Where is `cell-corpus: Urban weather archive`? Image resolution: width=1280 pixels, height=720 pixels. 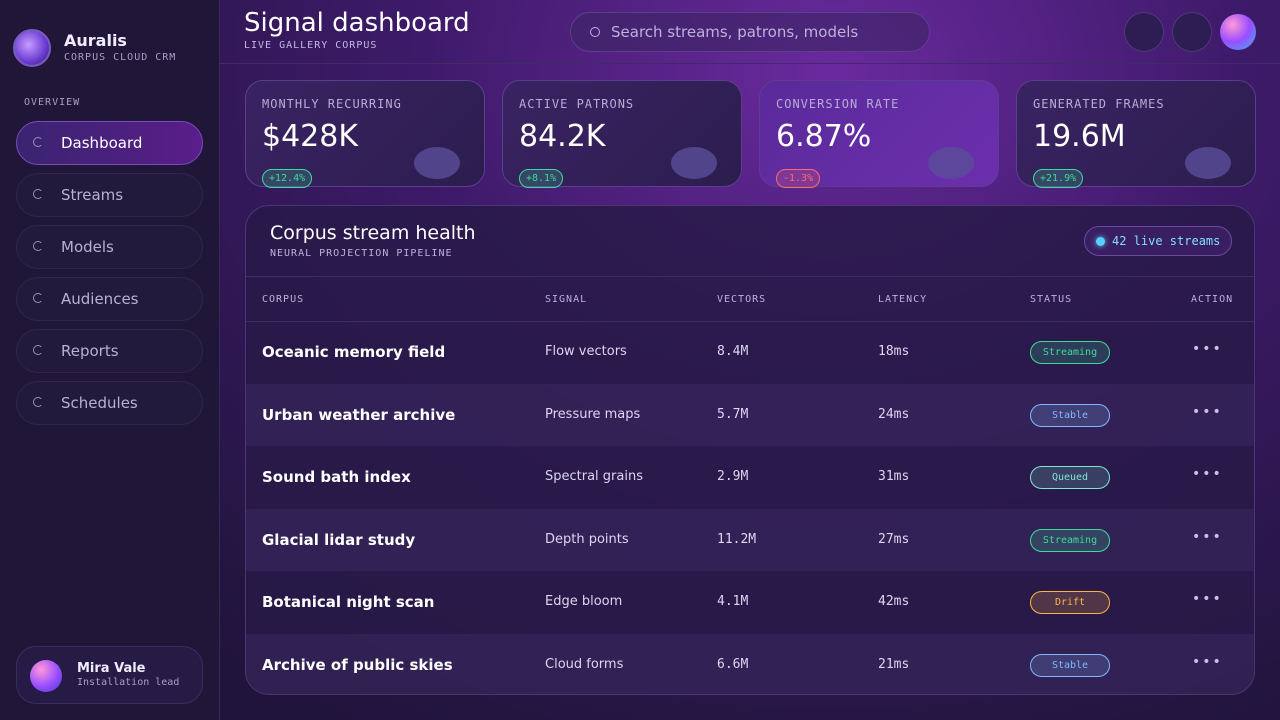 cell-corpus: Urban weather archive is located at coordinates (359, 414).